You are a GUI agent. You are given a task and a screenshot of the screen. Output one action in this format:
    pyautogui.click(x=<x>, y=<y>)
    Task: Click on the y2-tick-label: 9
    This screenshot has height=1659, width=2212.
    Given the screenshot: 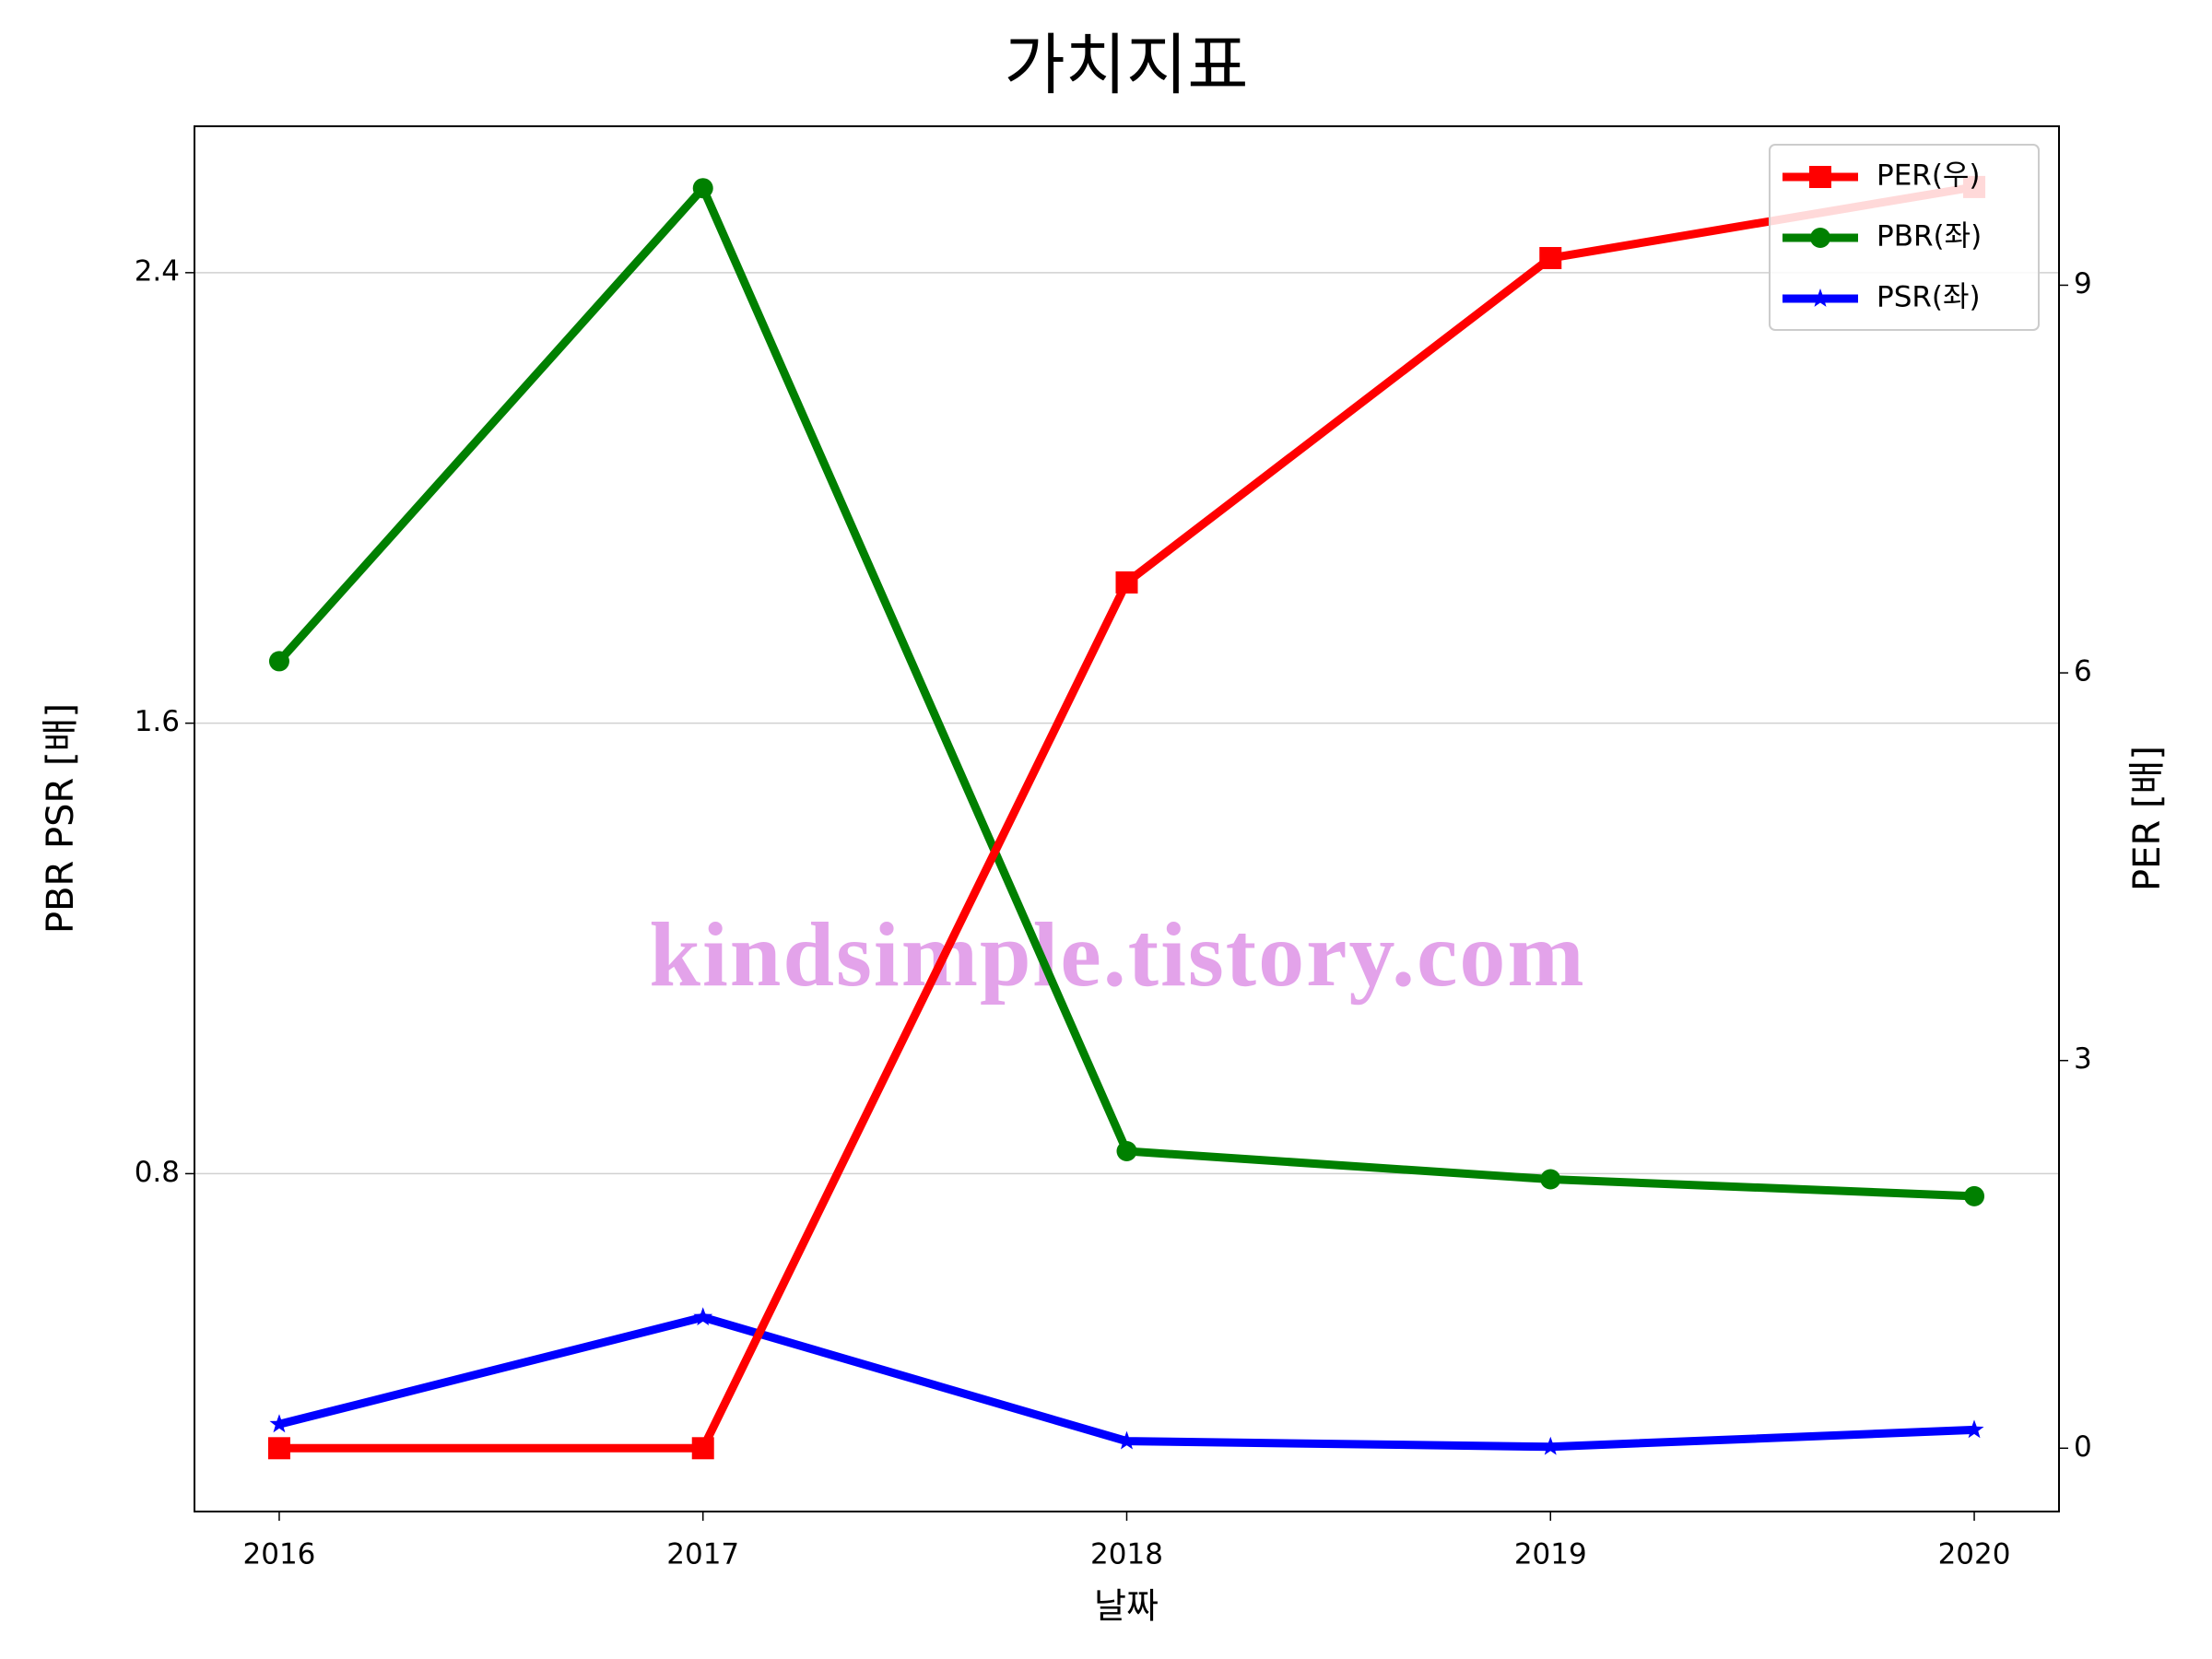 What is the action you would take?
    pyautogui.click(x=2083, y=283)
    